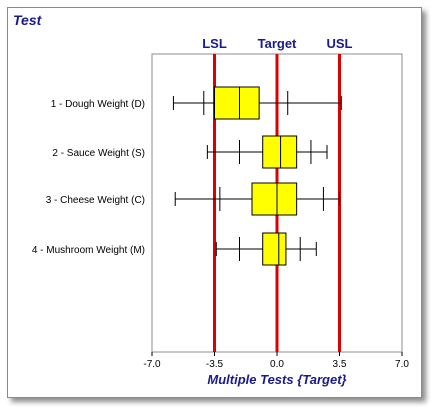  What do you see at coordinates (98, 104) in the screenshot?
I see `category-label: 1 - Dough Weight (D)` at bounding box center [98, 104].